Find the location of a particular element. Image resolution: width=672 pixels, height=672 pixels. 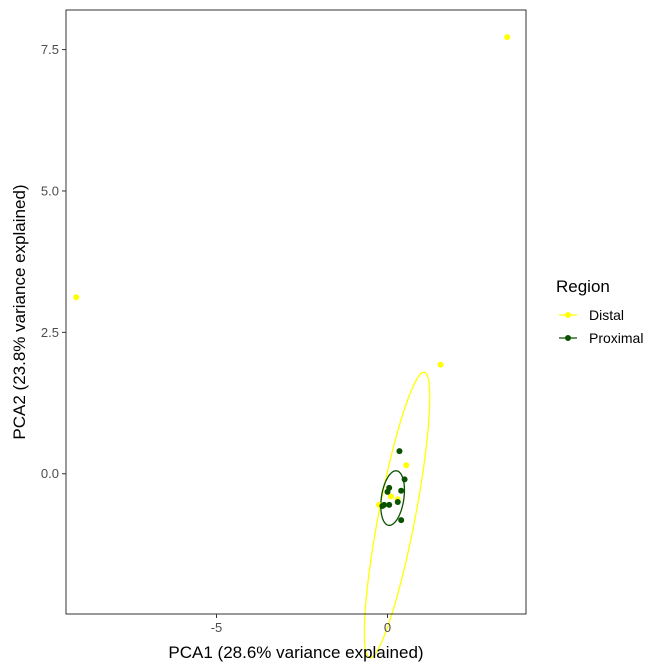

y-tick-label: 7.5 is located at coordinates (50, 49).